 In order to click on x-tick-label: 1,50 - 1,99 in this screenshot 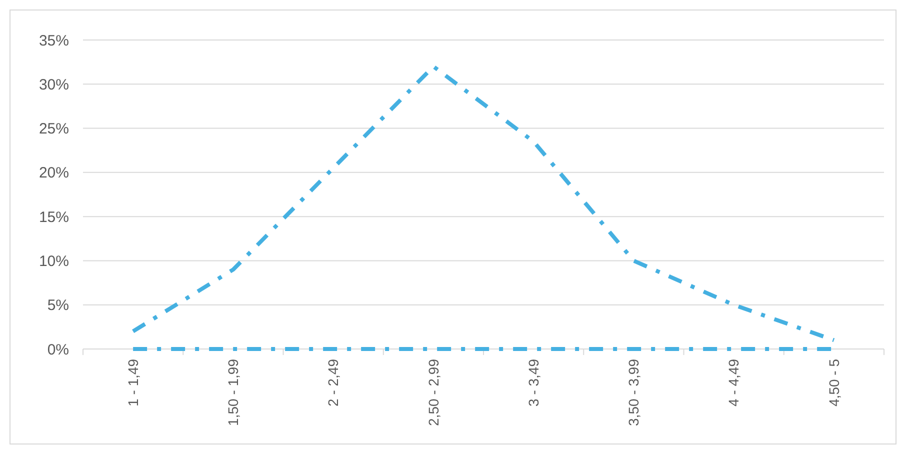, I will do `click(233, 392)`.